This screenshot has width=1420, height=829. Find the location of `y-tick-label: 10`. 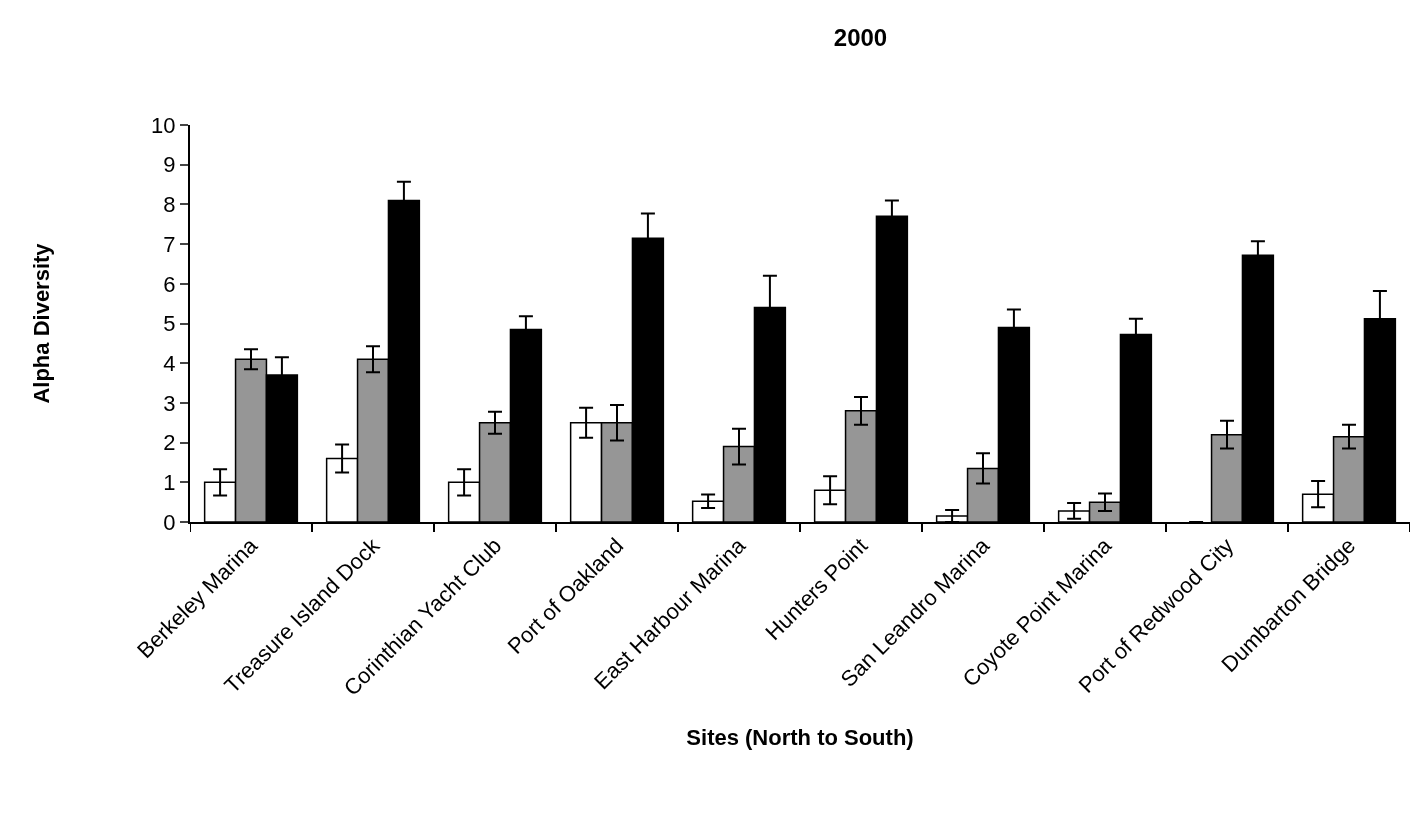

y-tick-label: 10 is located at coordinates (163, 125).